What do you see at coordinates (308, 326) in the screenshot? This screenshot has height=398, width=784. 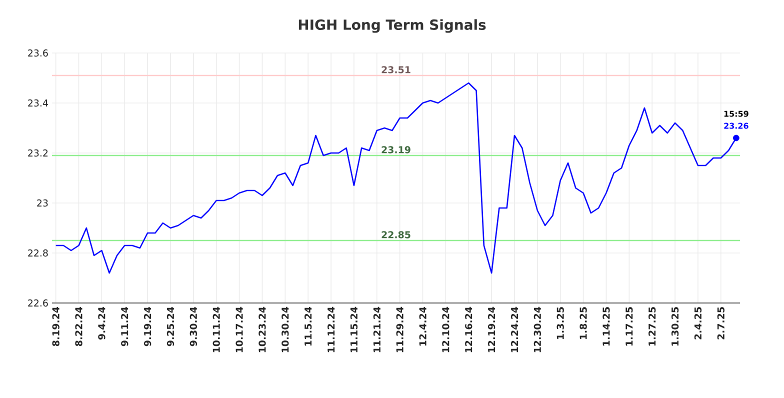 I see `x-tick-label: 11.5.24` at bounding box center [308, 326].